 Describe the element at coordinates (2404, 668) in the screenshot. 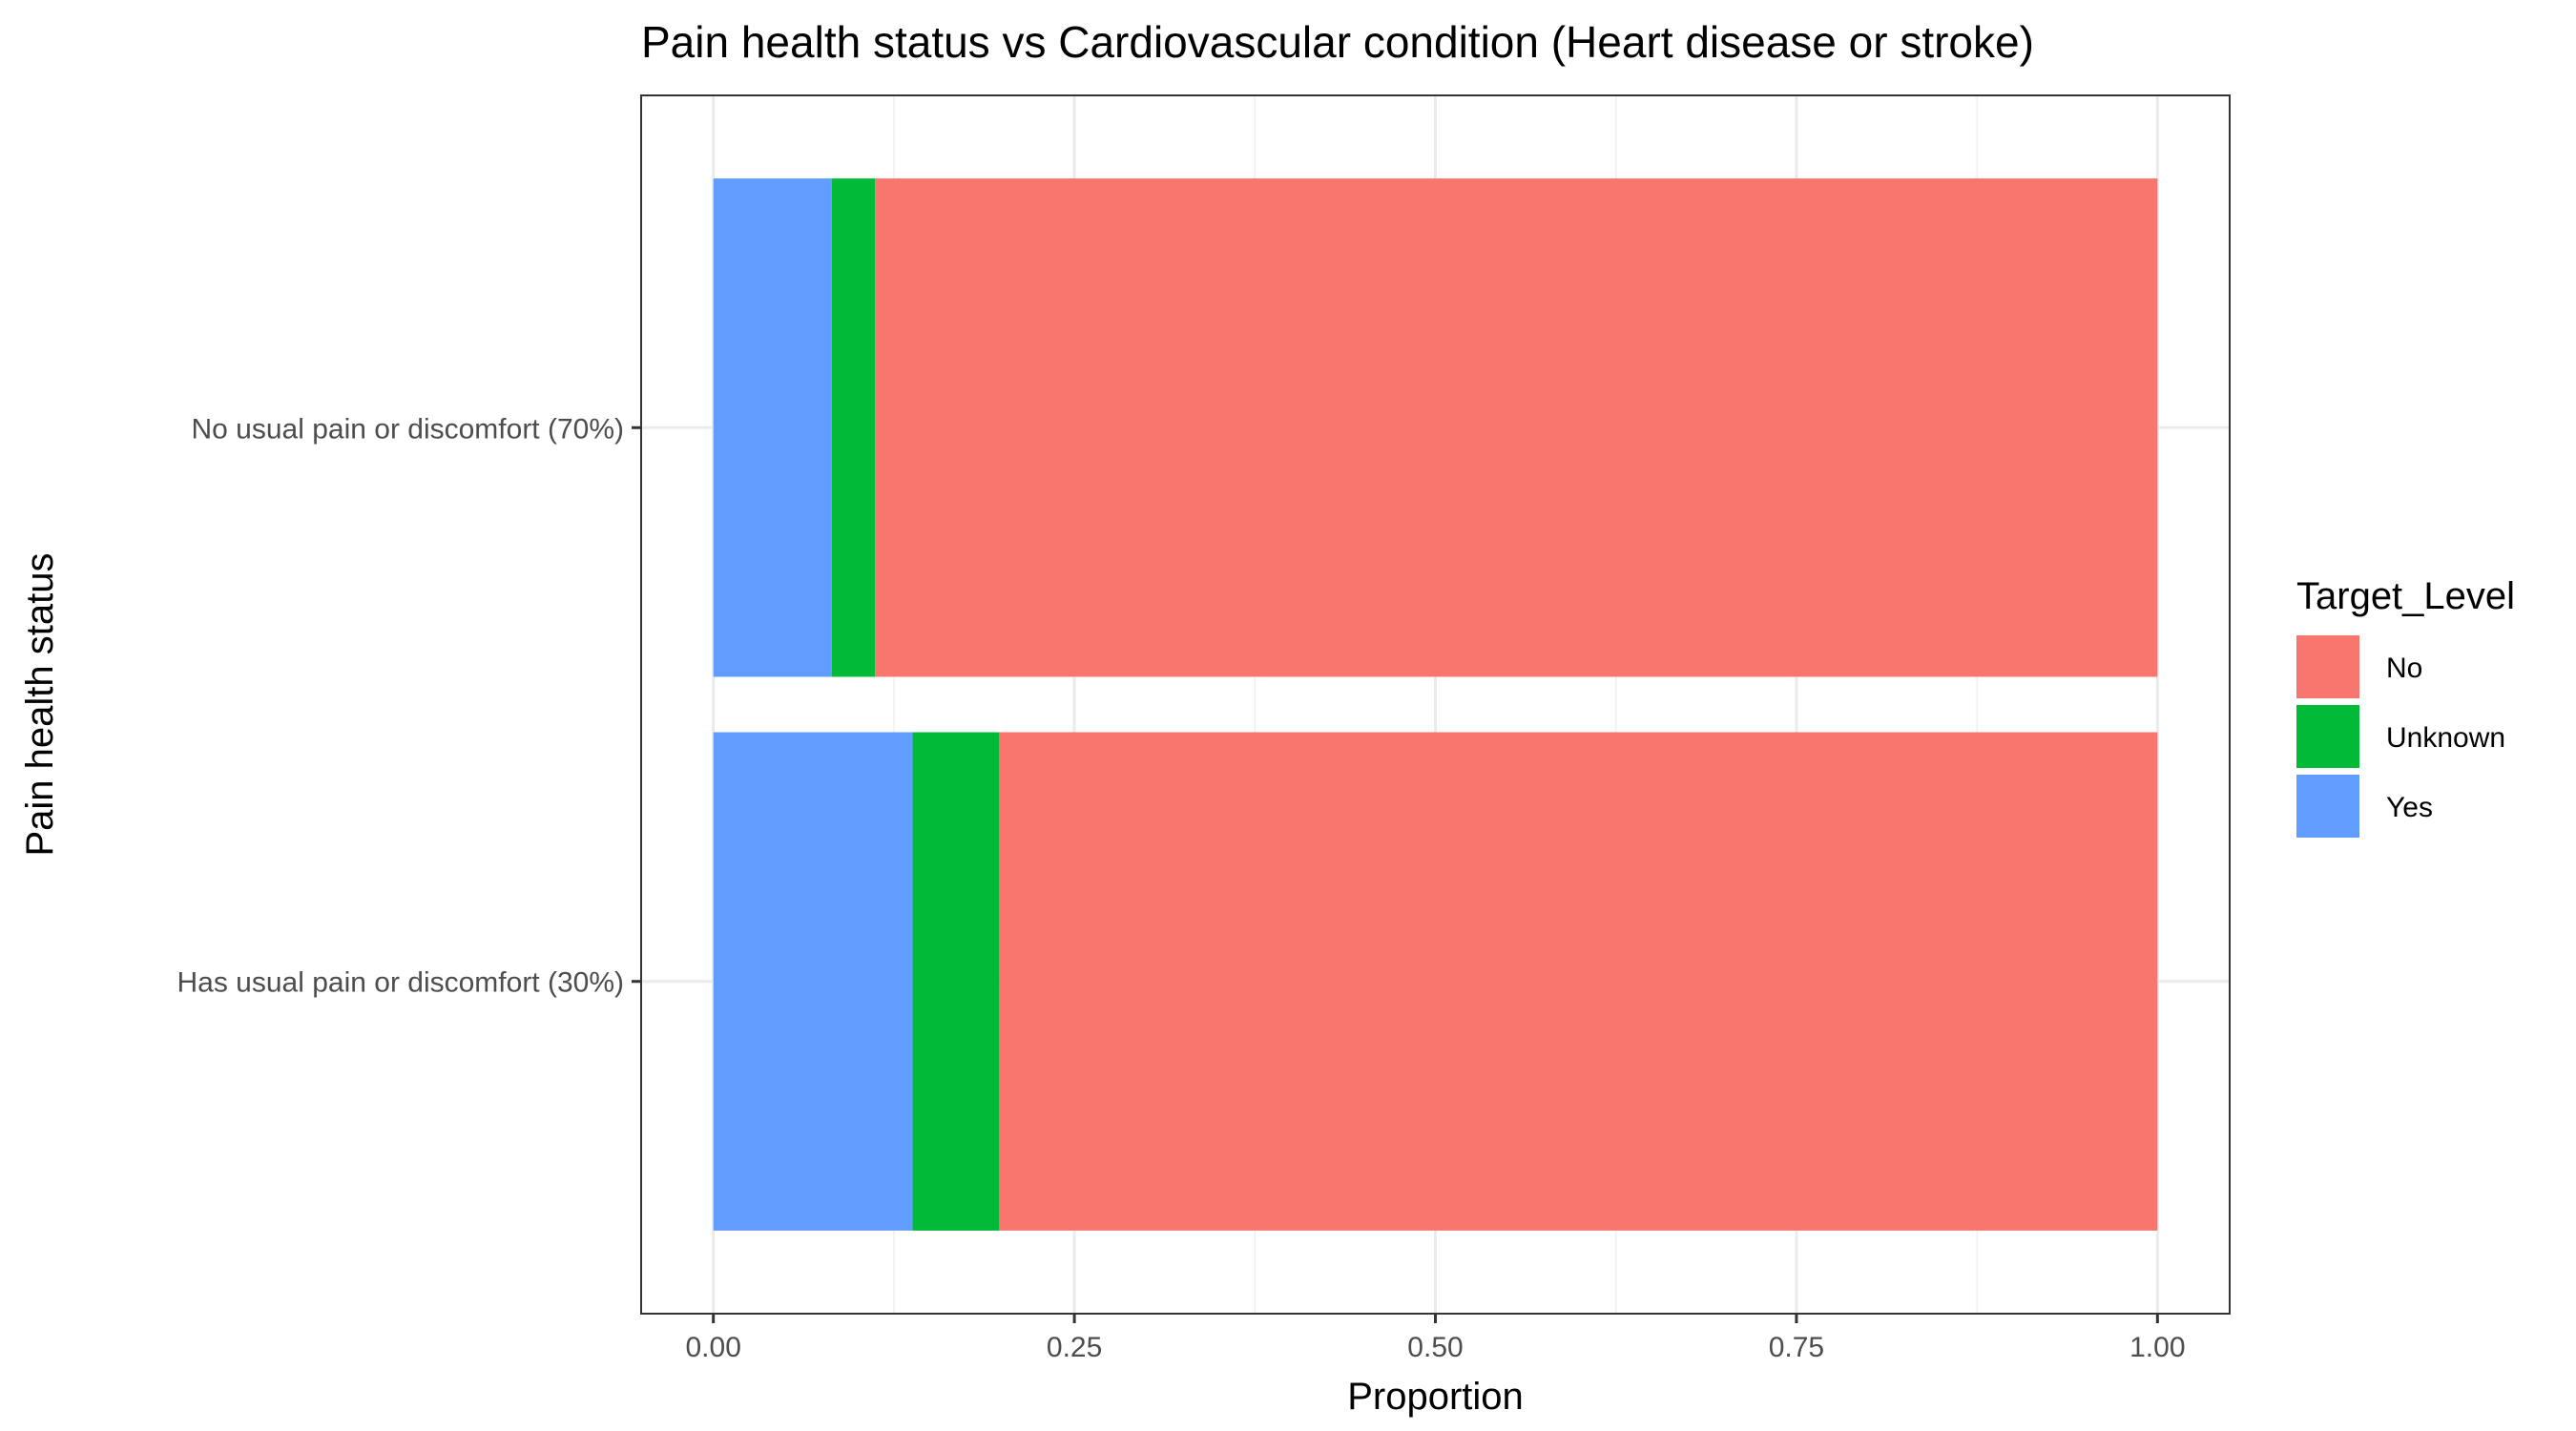

I see `legend-label-no: No` at that location.